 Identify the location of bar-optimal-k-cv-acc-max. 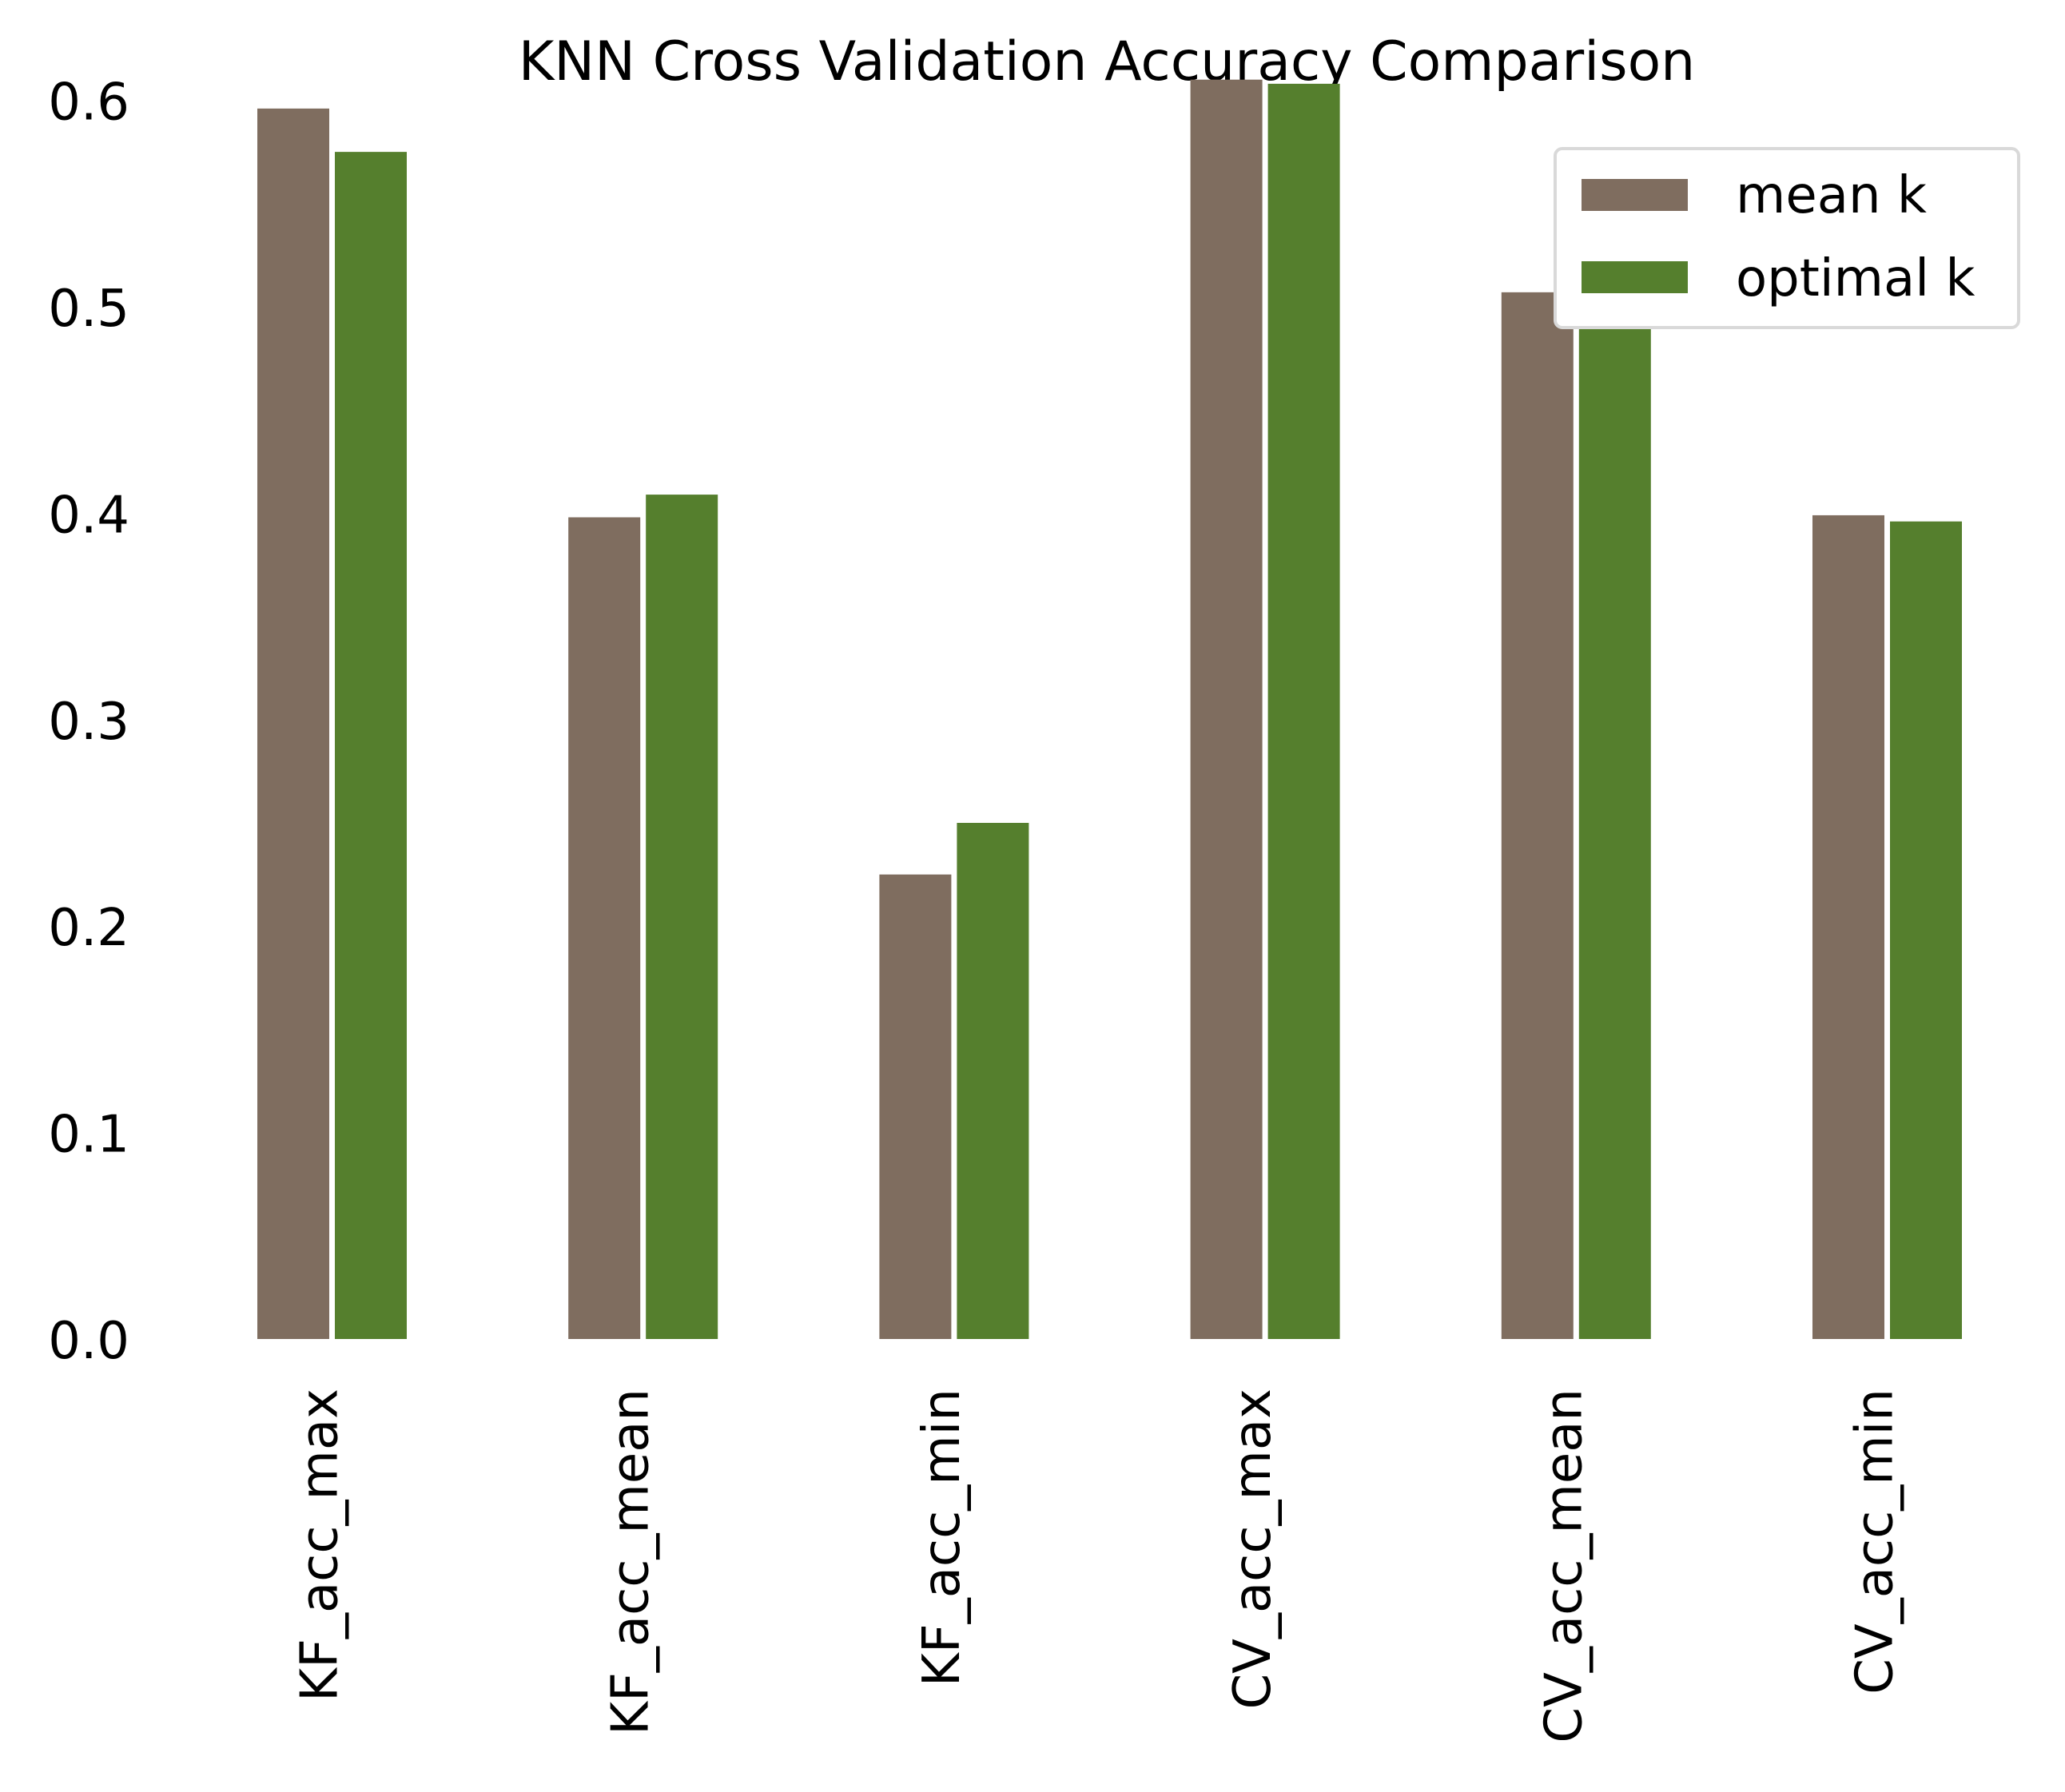
(1303, 711).